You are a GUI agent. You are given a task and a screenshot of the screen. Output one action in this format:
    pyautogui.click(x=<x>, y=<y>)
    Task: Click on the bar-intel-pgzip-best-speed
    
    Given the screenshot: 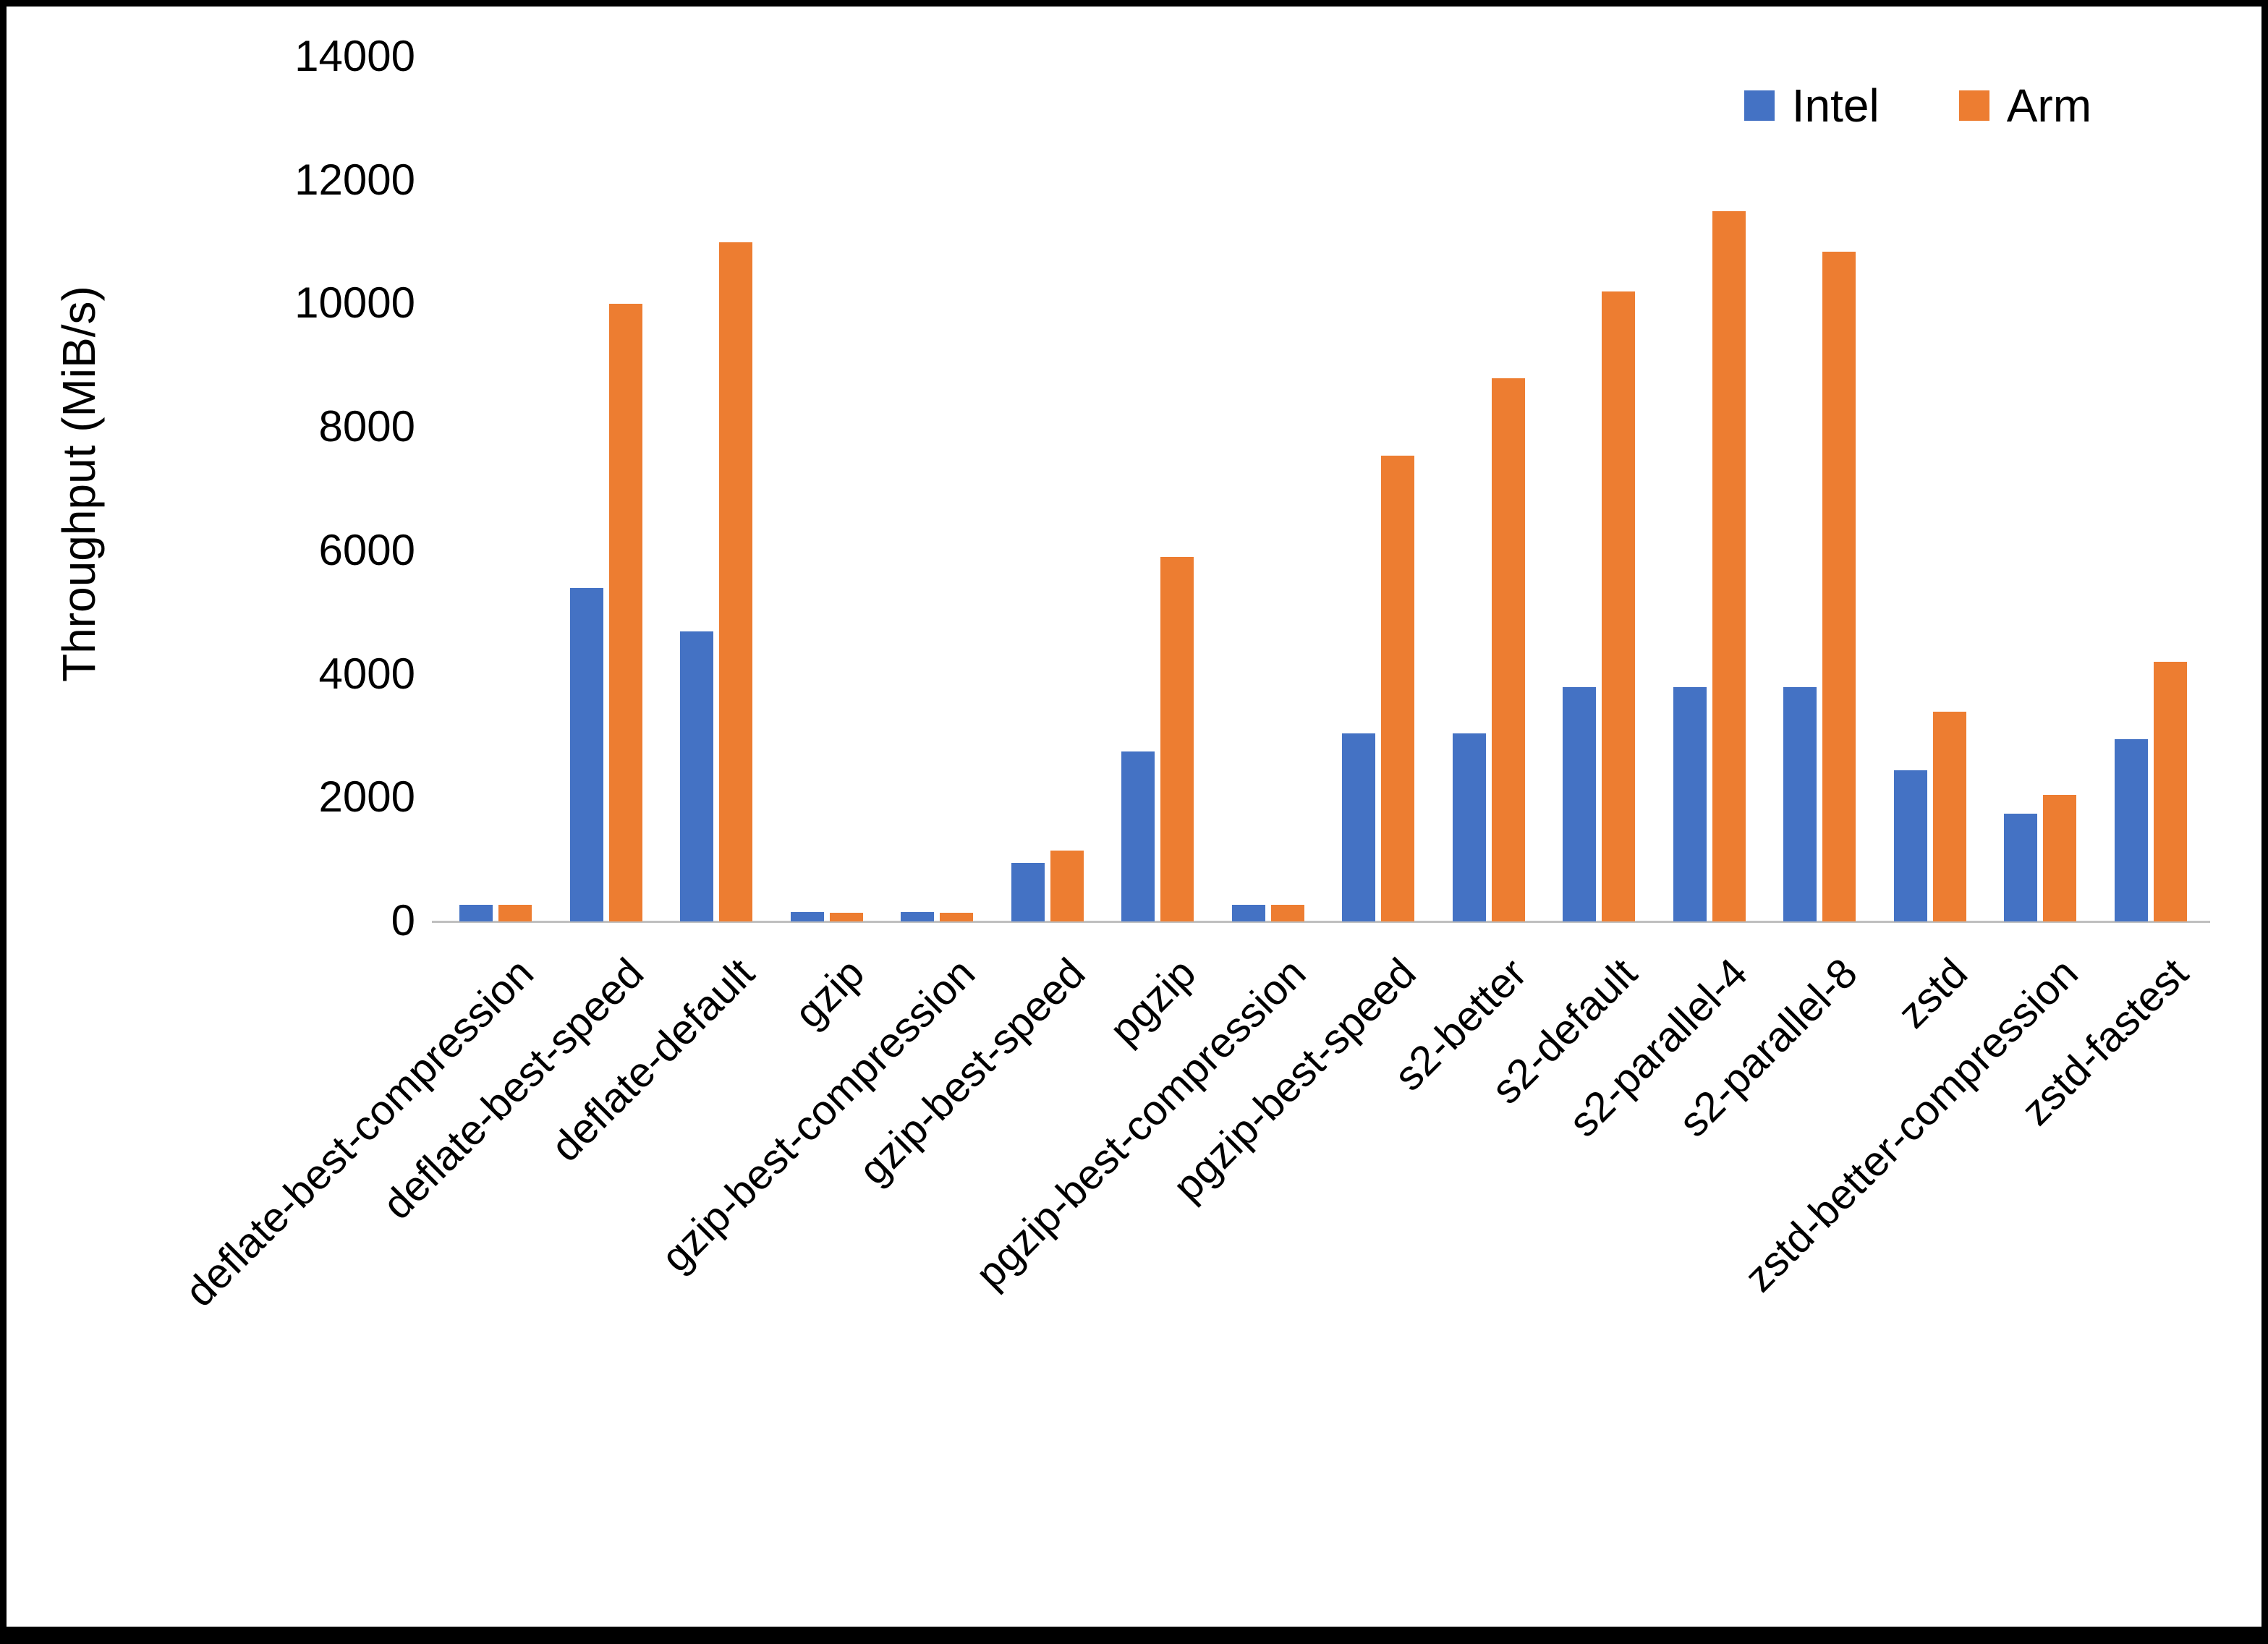 What is the action you would take?
    pyautogui.click(x=1359, y=827)
    